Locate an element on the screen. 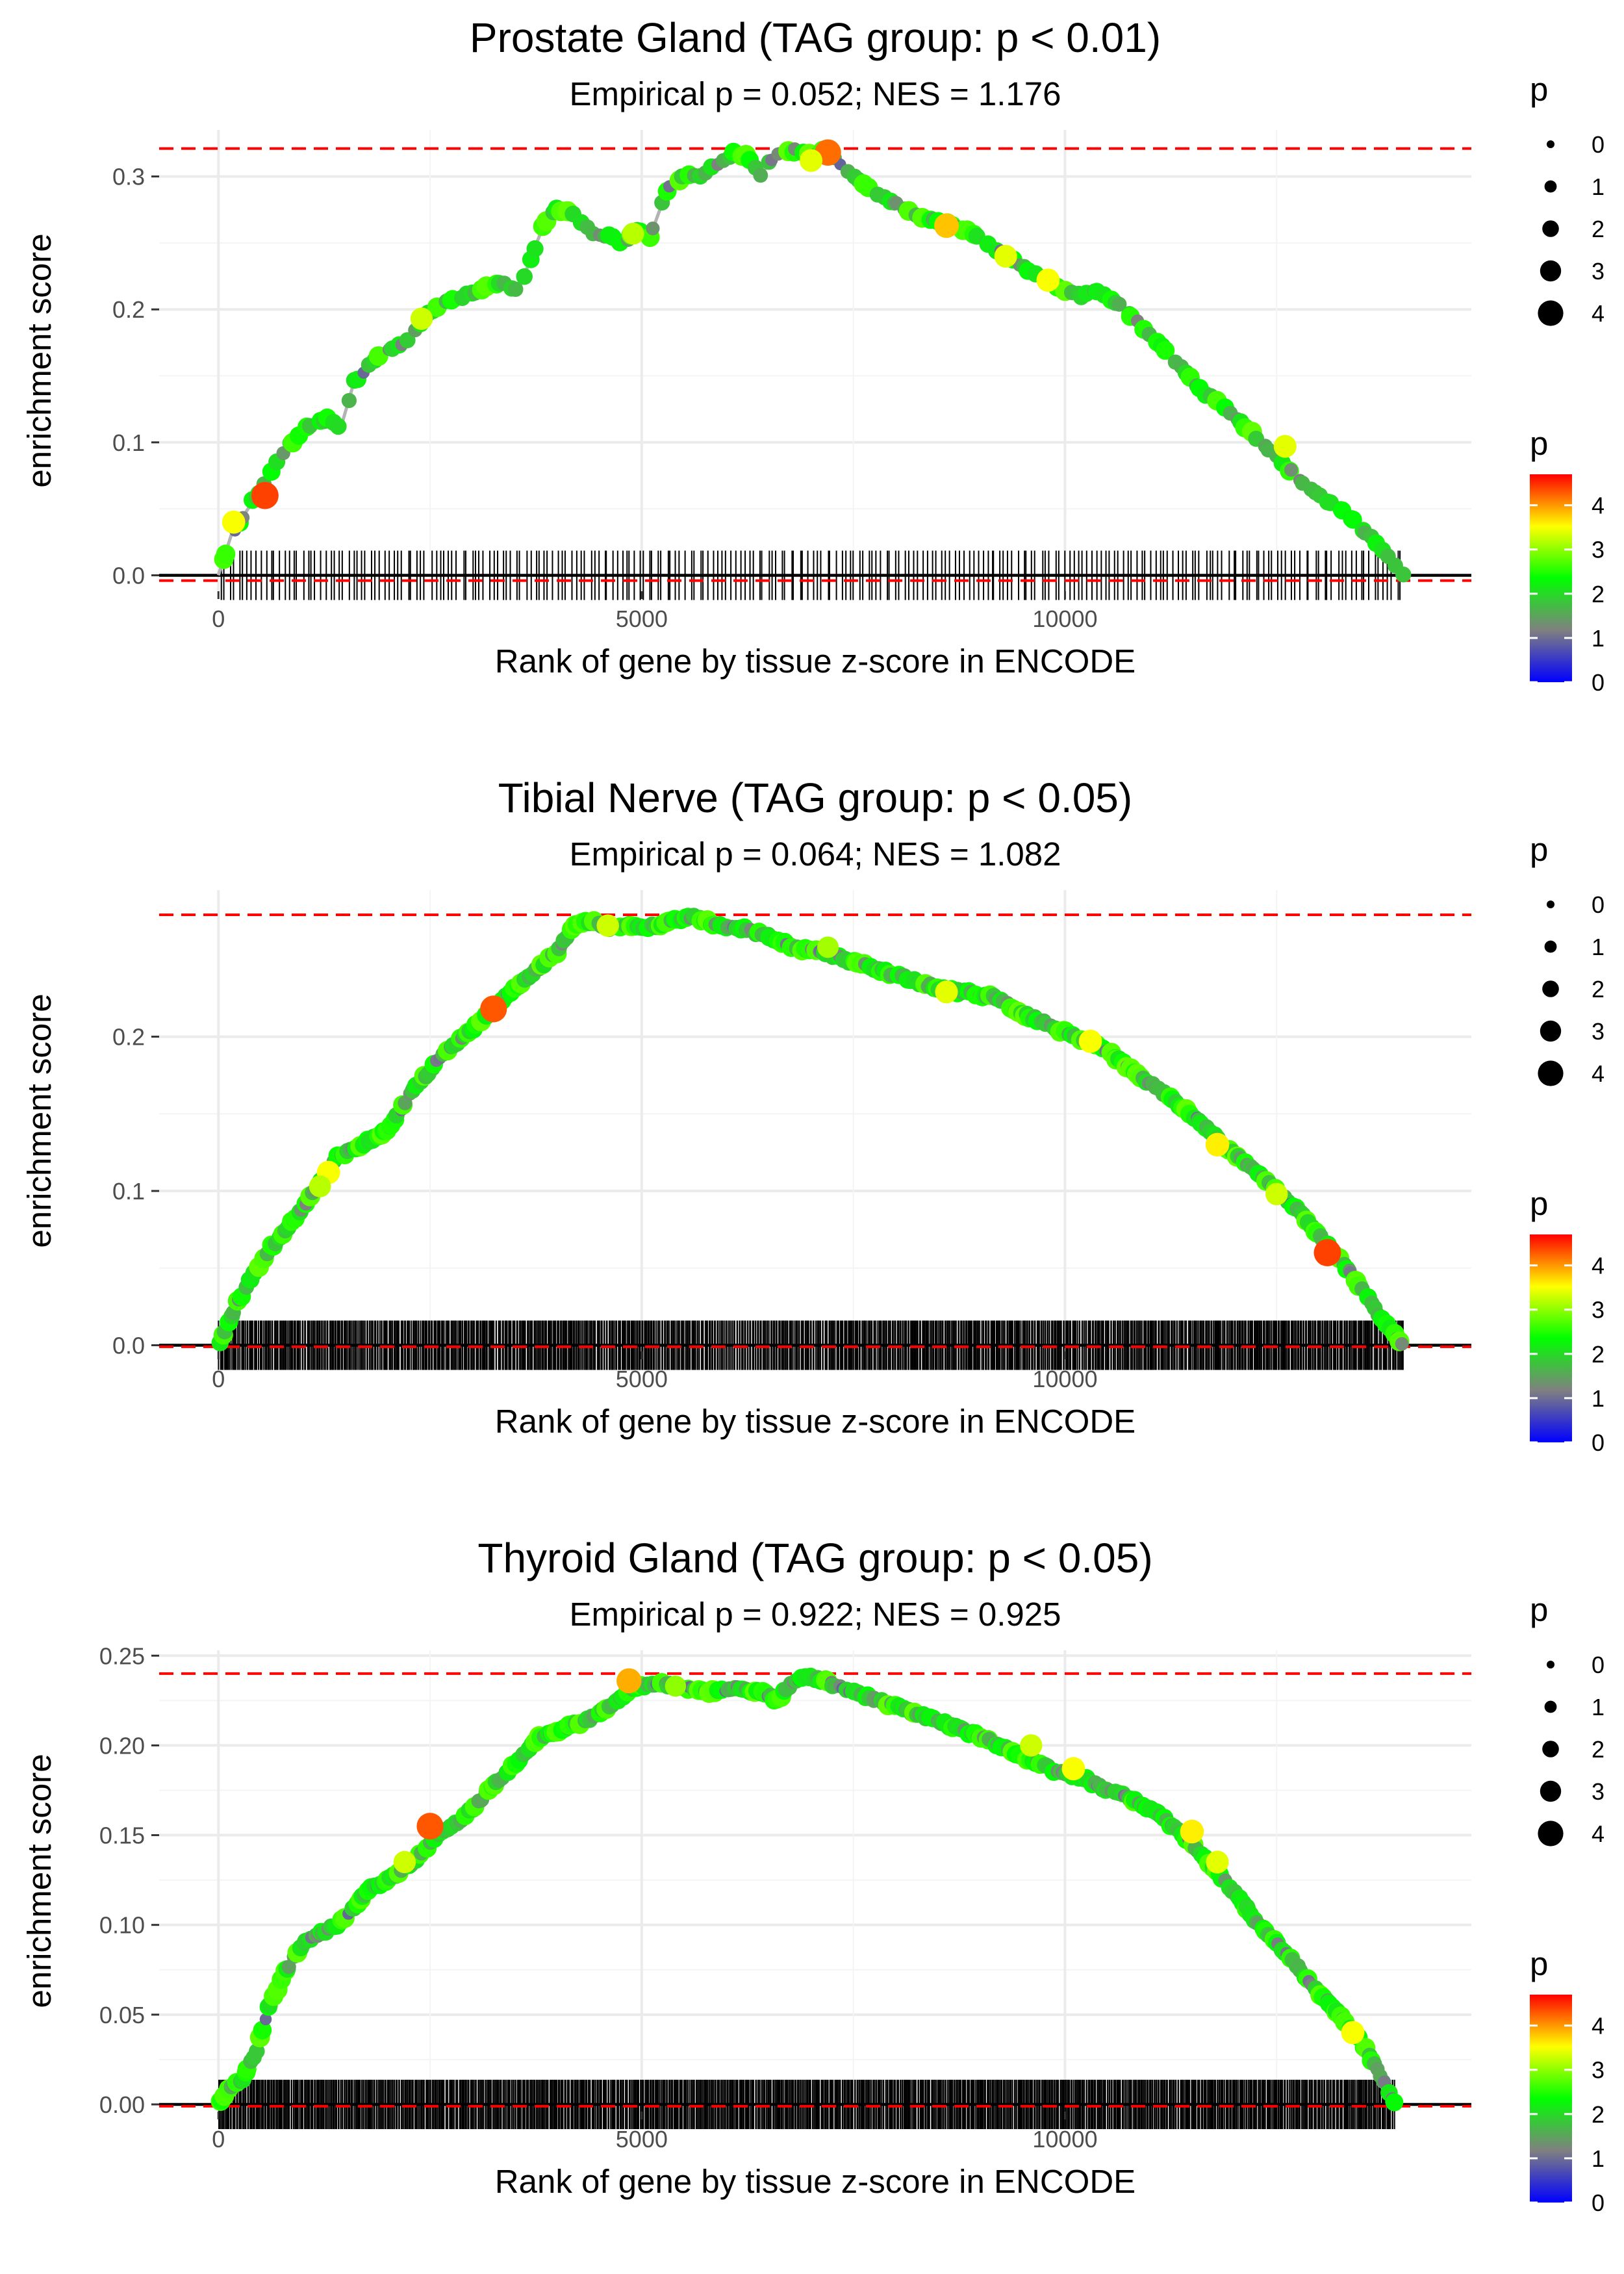 The image size is (1624, 2274). y-tick-label: 0.20 is located at coordinates (122, 1745).